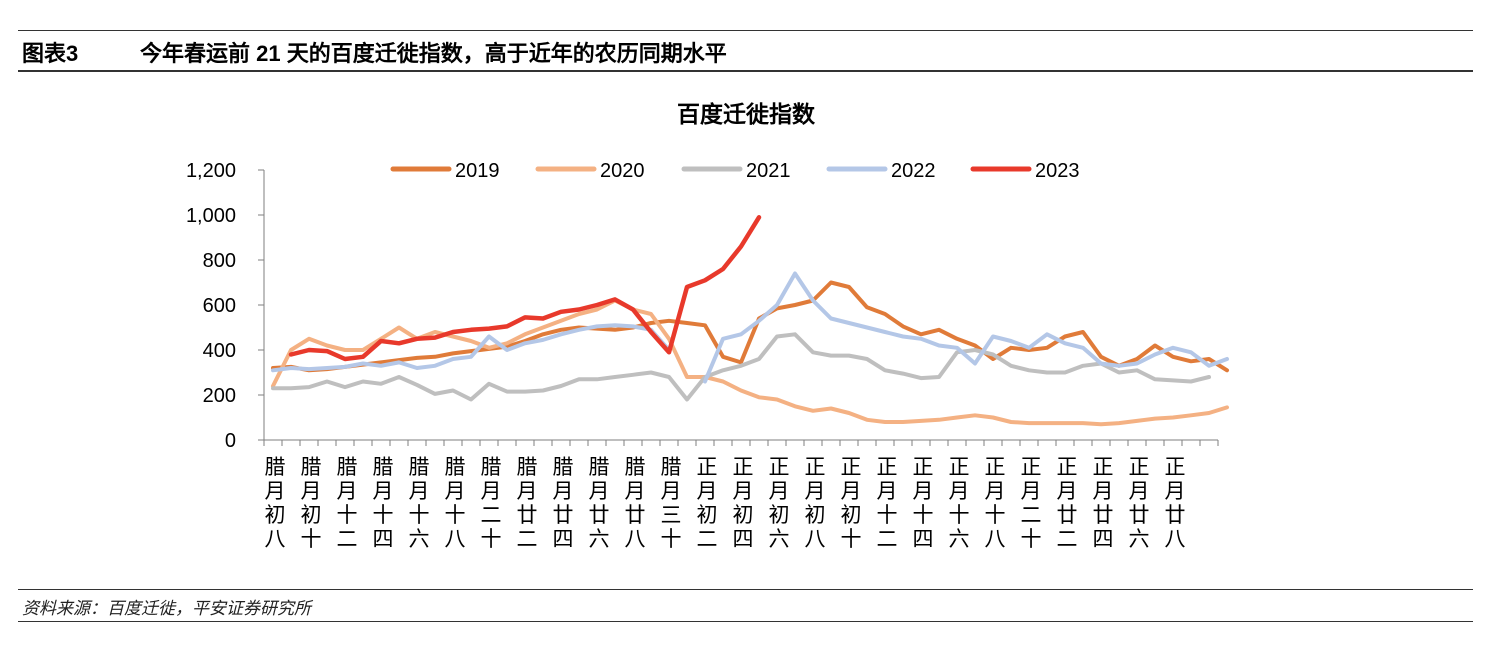 The width and height of the screenshot is (1496, 646). What do you see at coordinates (815, 503) in the screenshot?
I see `x-tick-label: 正月初八` at bounding box center [815, 503].